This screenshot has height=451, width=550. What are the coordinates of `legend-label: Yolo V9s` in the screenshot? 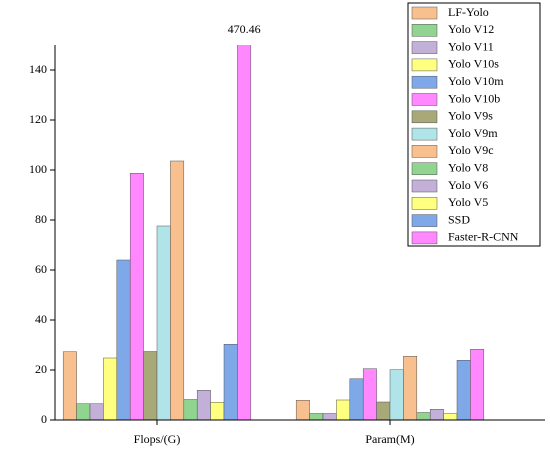 It's located at (470, 116).